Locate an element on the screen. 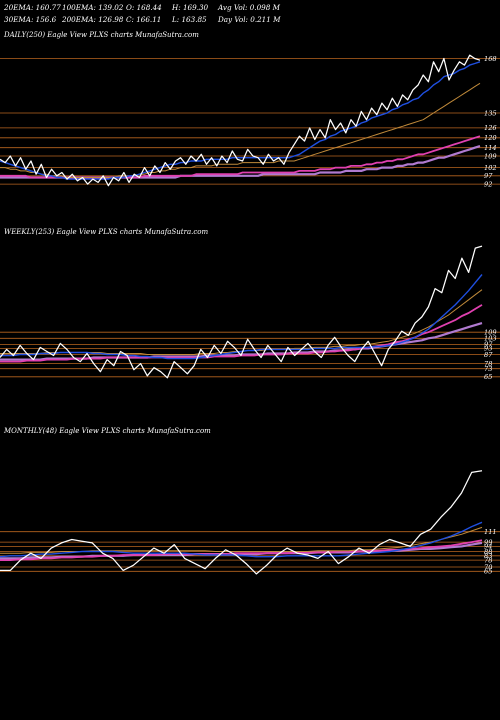 This screenshot has width=500, height=720. level-label: 114 is located at coordinates (490, 148).